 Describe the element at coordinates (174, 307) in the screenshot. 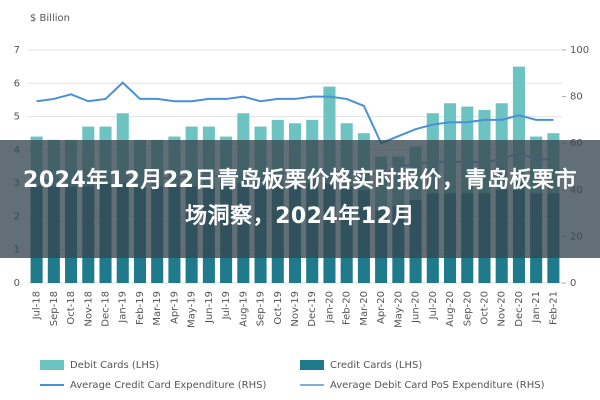

I see `x-tick-label: Apr-19` at that location.